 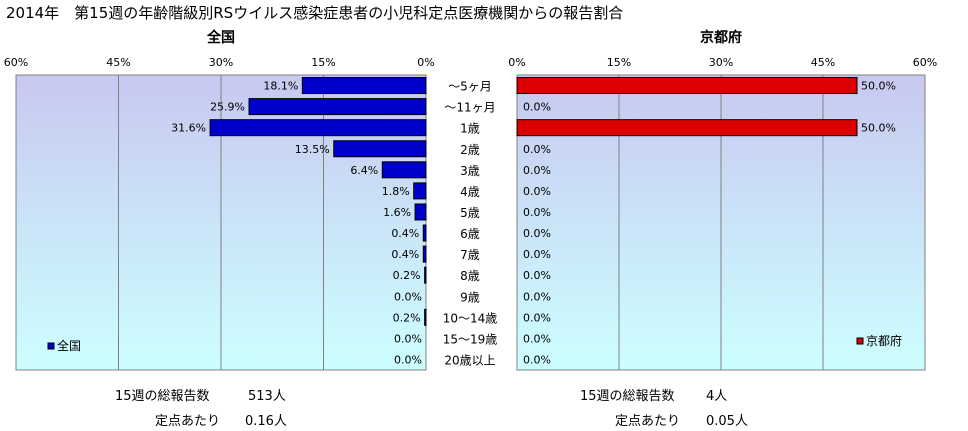 What do you see at coordinates (470, 171) in the screenshot?
I see `category-label: 3歳` at bounding box center [470, 171].